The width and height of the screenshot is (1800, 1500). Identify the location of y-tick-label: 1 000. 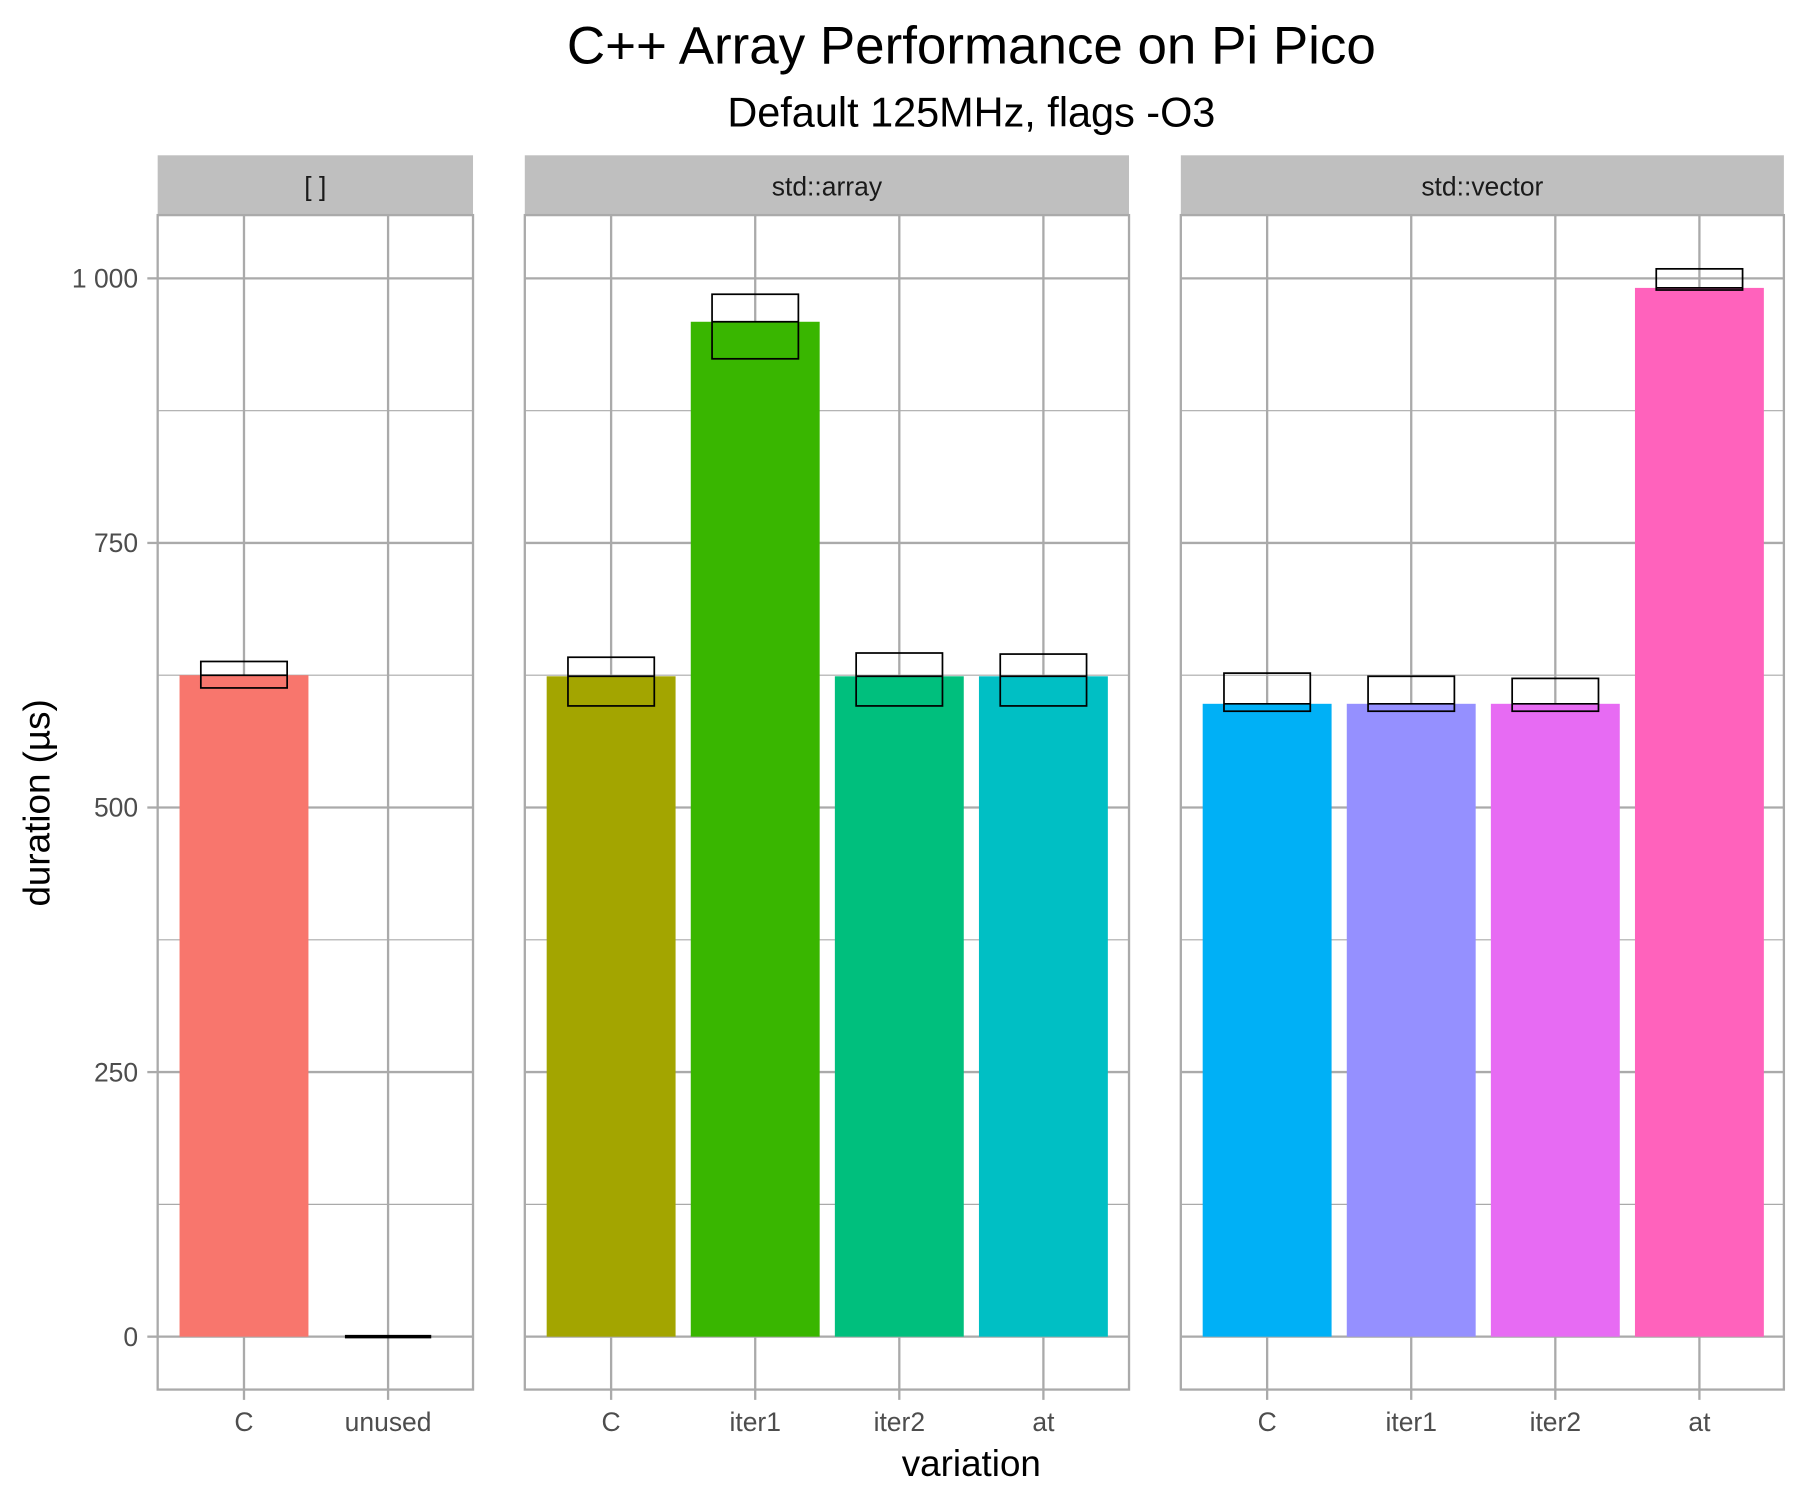
(105, 279).